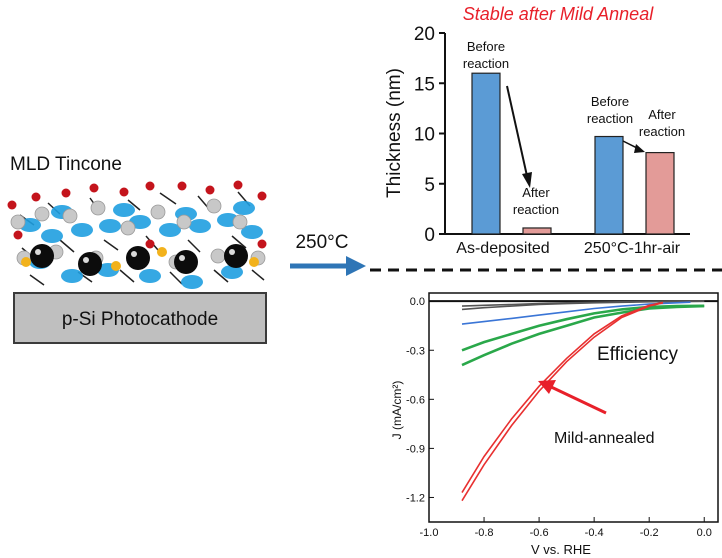 This screenshot has height=558, width=722. Describe the element at coordinates (486, 55) in the screenshot. I see `annotation-before-1: Before reaction` at that location.